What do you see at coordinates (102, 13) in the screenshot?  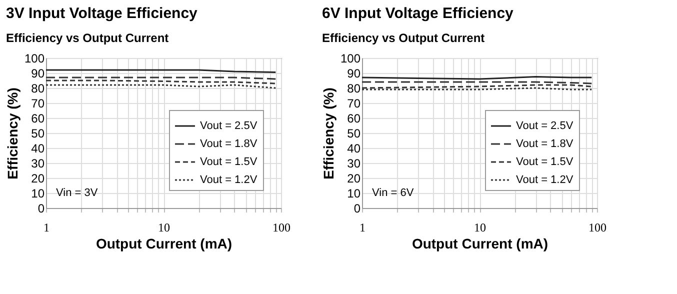 I see `chart-title: 3V Input Voltage Efficiency` at bounding box center [102, 13].